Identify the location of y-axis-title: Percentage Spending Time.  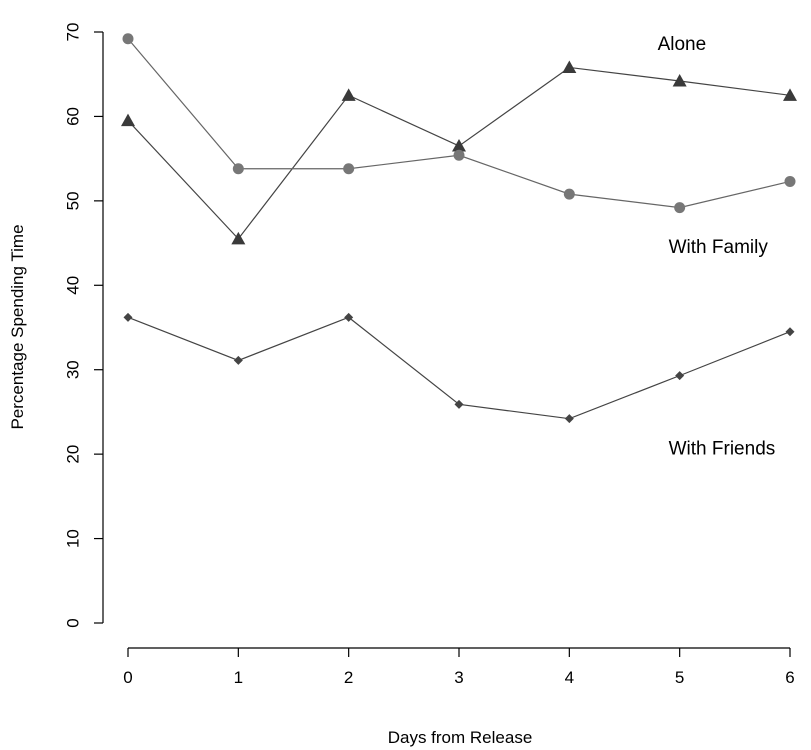
(17, 326).